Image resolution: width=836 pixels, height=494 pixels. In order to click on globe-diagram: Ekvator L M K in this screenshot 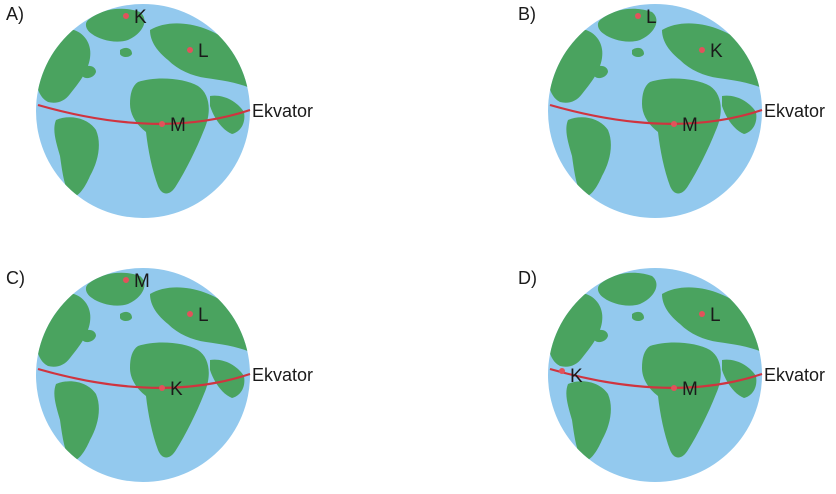, I will do `click(686, 375)`.